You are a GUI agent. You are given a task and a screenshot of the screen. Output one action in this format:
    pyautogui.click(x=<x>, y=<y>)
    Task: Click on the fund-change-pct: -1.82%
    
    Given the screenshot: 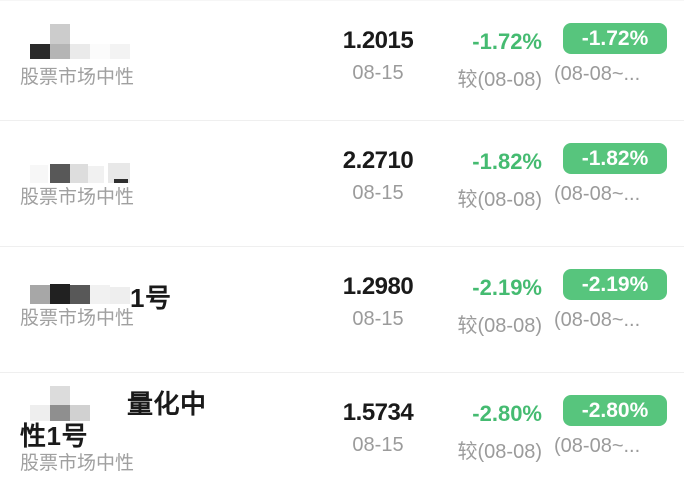 What is the action you would take?
    pyautogui.click(x=507, y=161)
    